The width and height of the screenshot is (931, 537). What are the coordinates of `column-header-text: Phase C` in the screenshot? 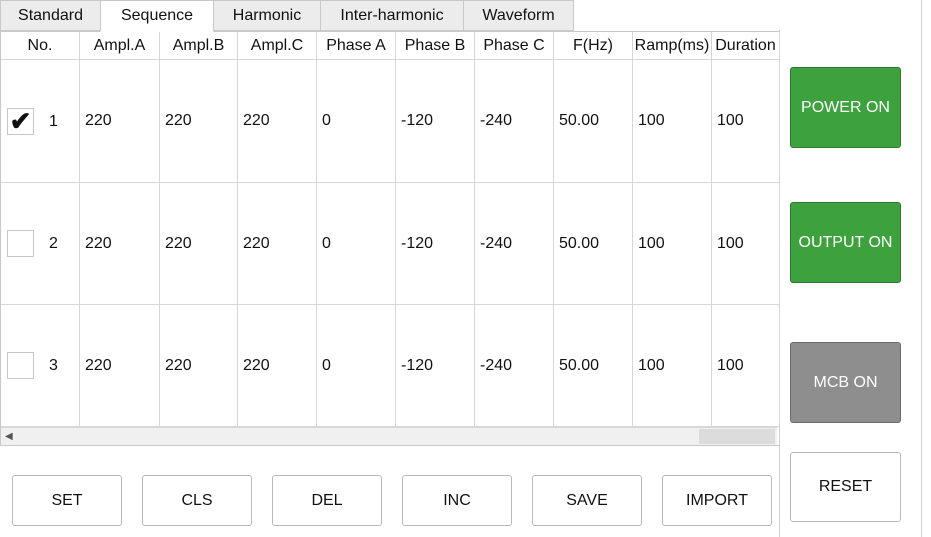 It's located at (514, 45).